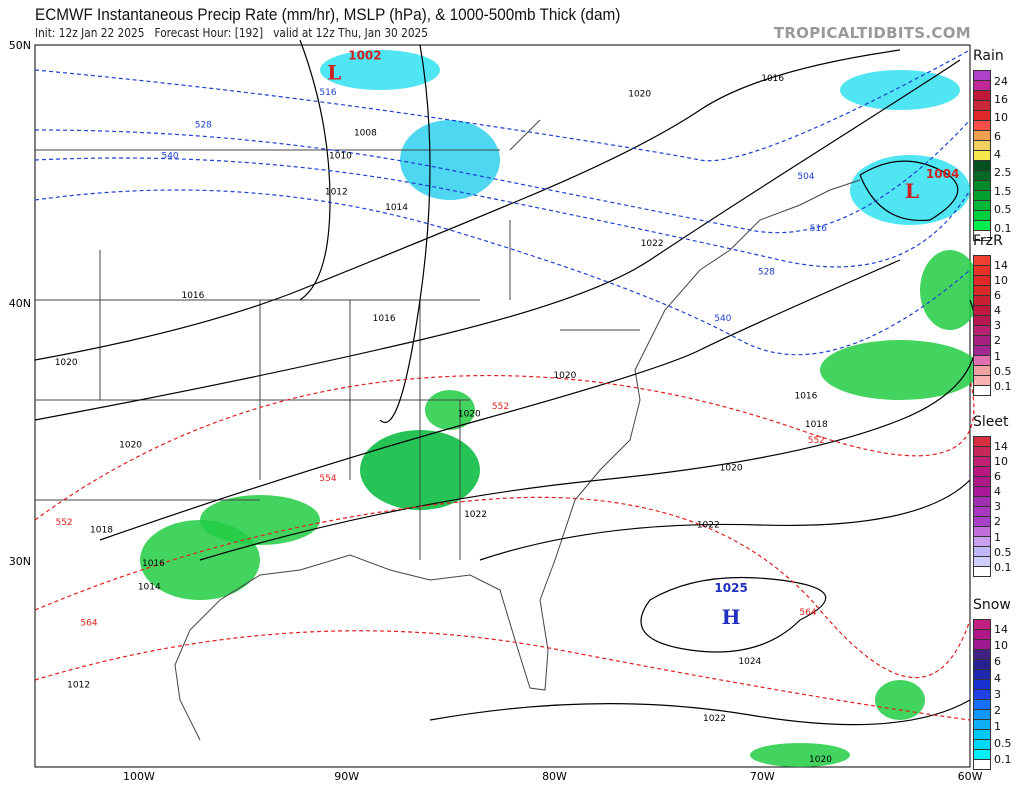 This screenshot has height=786, width=1024. Describe the element at coordinates (730, 588) in the screenshot. I see `pressure-value: 1025` at that location.